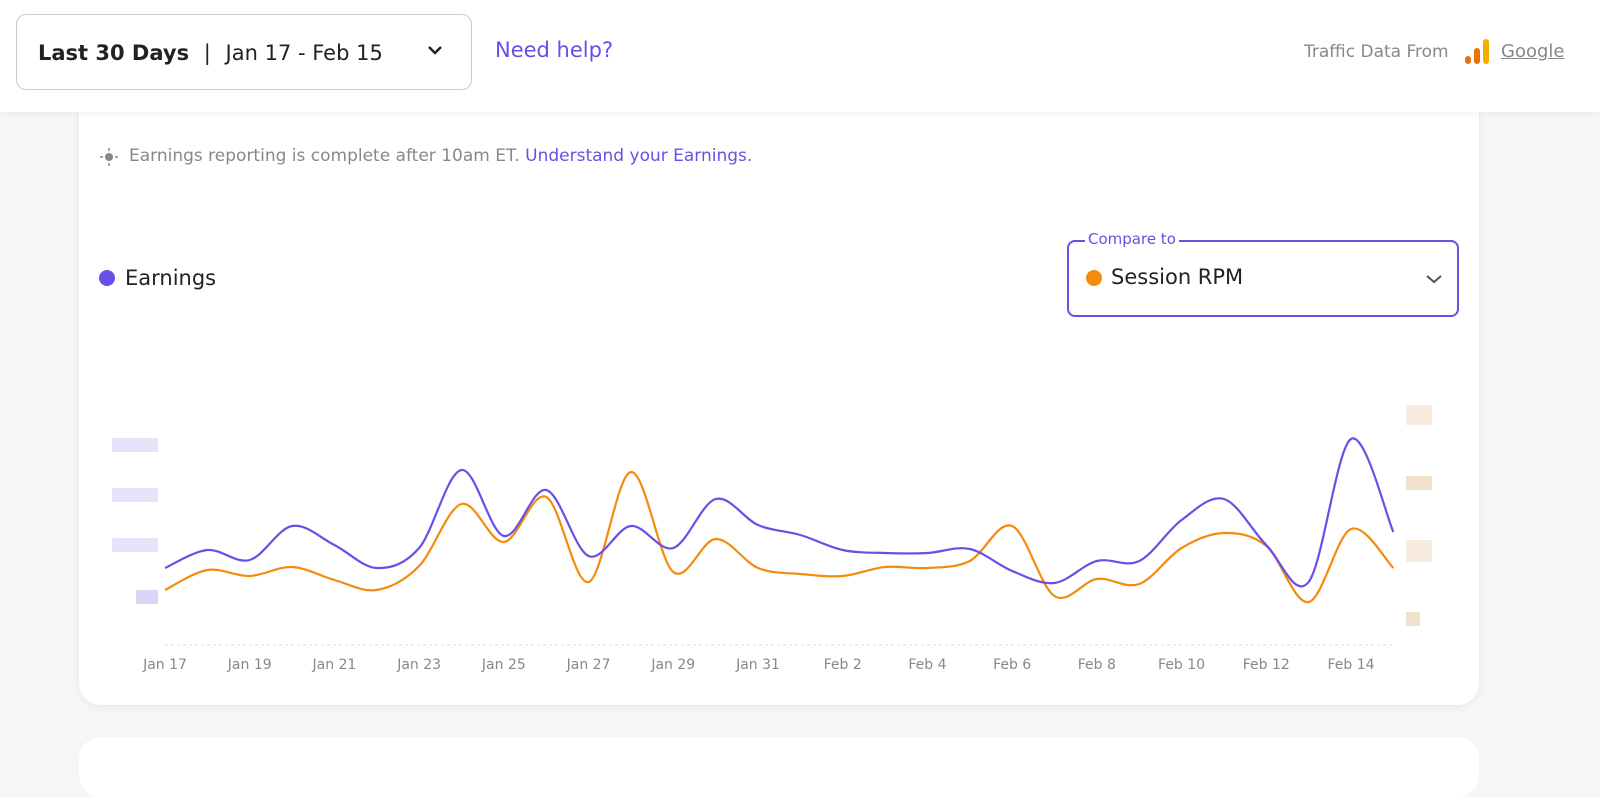  What do you see at coordinates (554, 50) in the screenshot?
I see `help-link: Need help?` at bounding box center [554, 50].